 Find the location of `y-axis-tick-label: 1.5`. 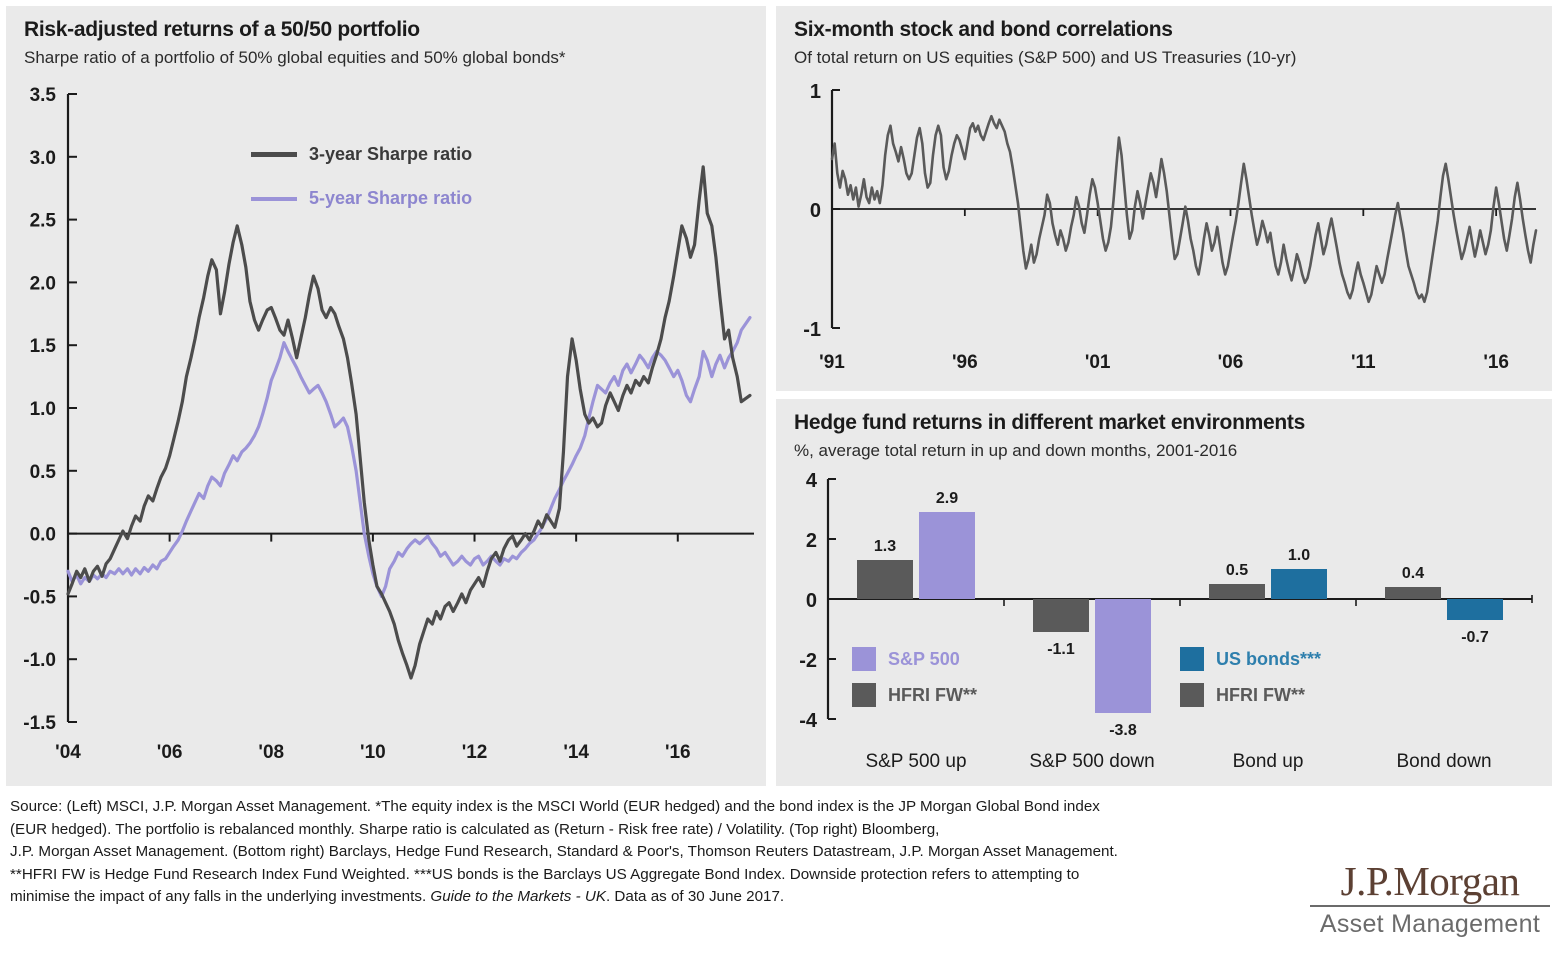

y-axis-tick-label: 1.5 is located at coordinates (43, 346).